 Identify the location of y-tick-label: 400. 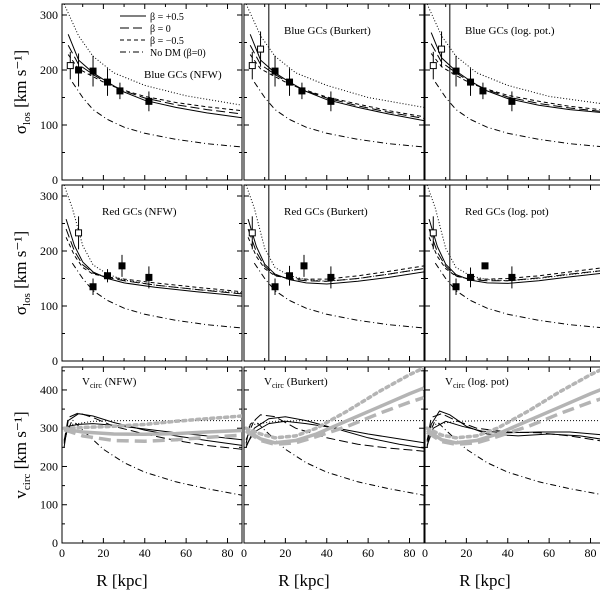
(49, 390).